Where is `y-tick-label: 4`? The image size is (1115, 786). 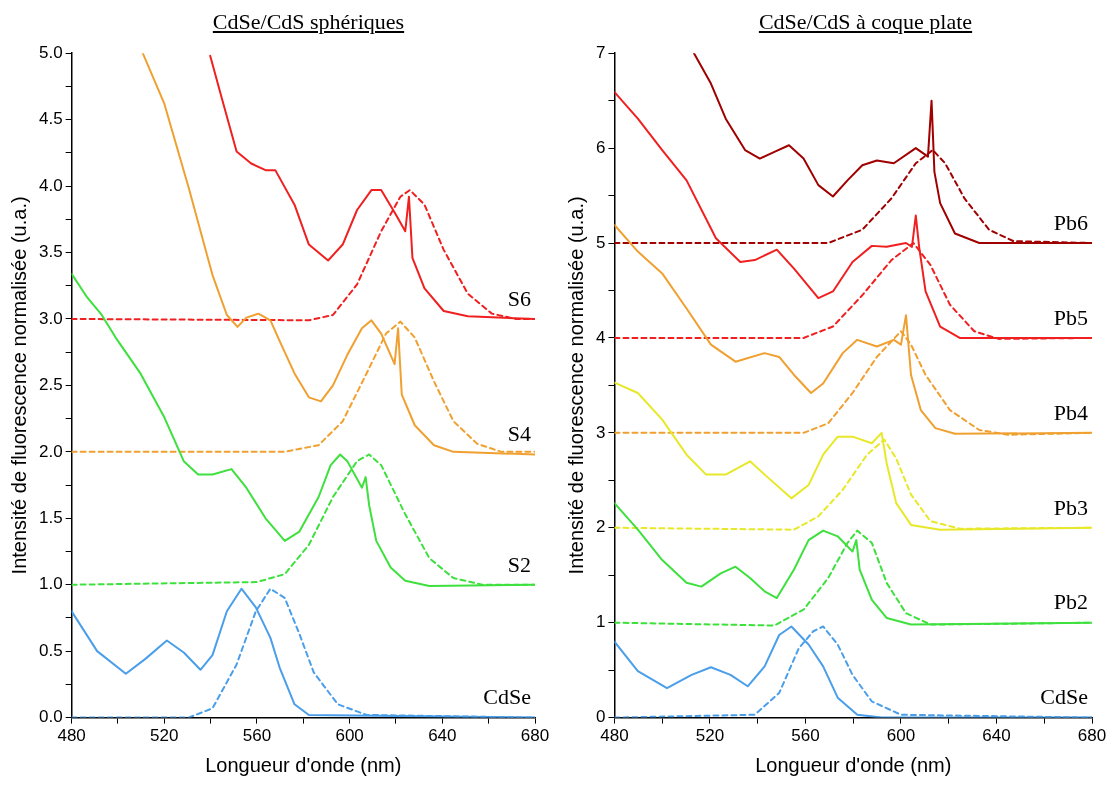
y-tick-label: 4 is located at coordinates (600, 337).